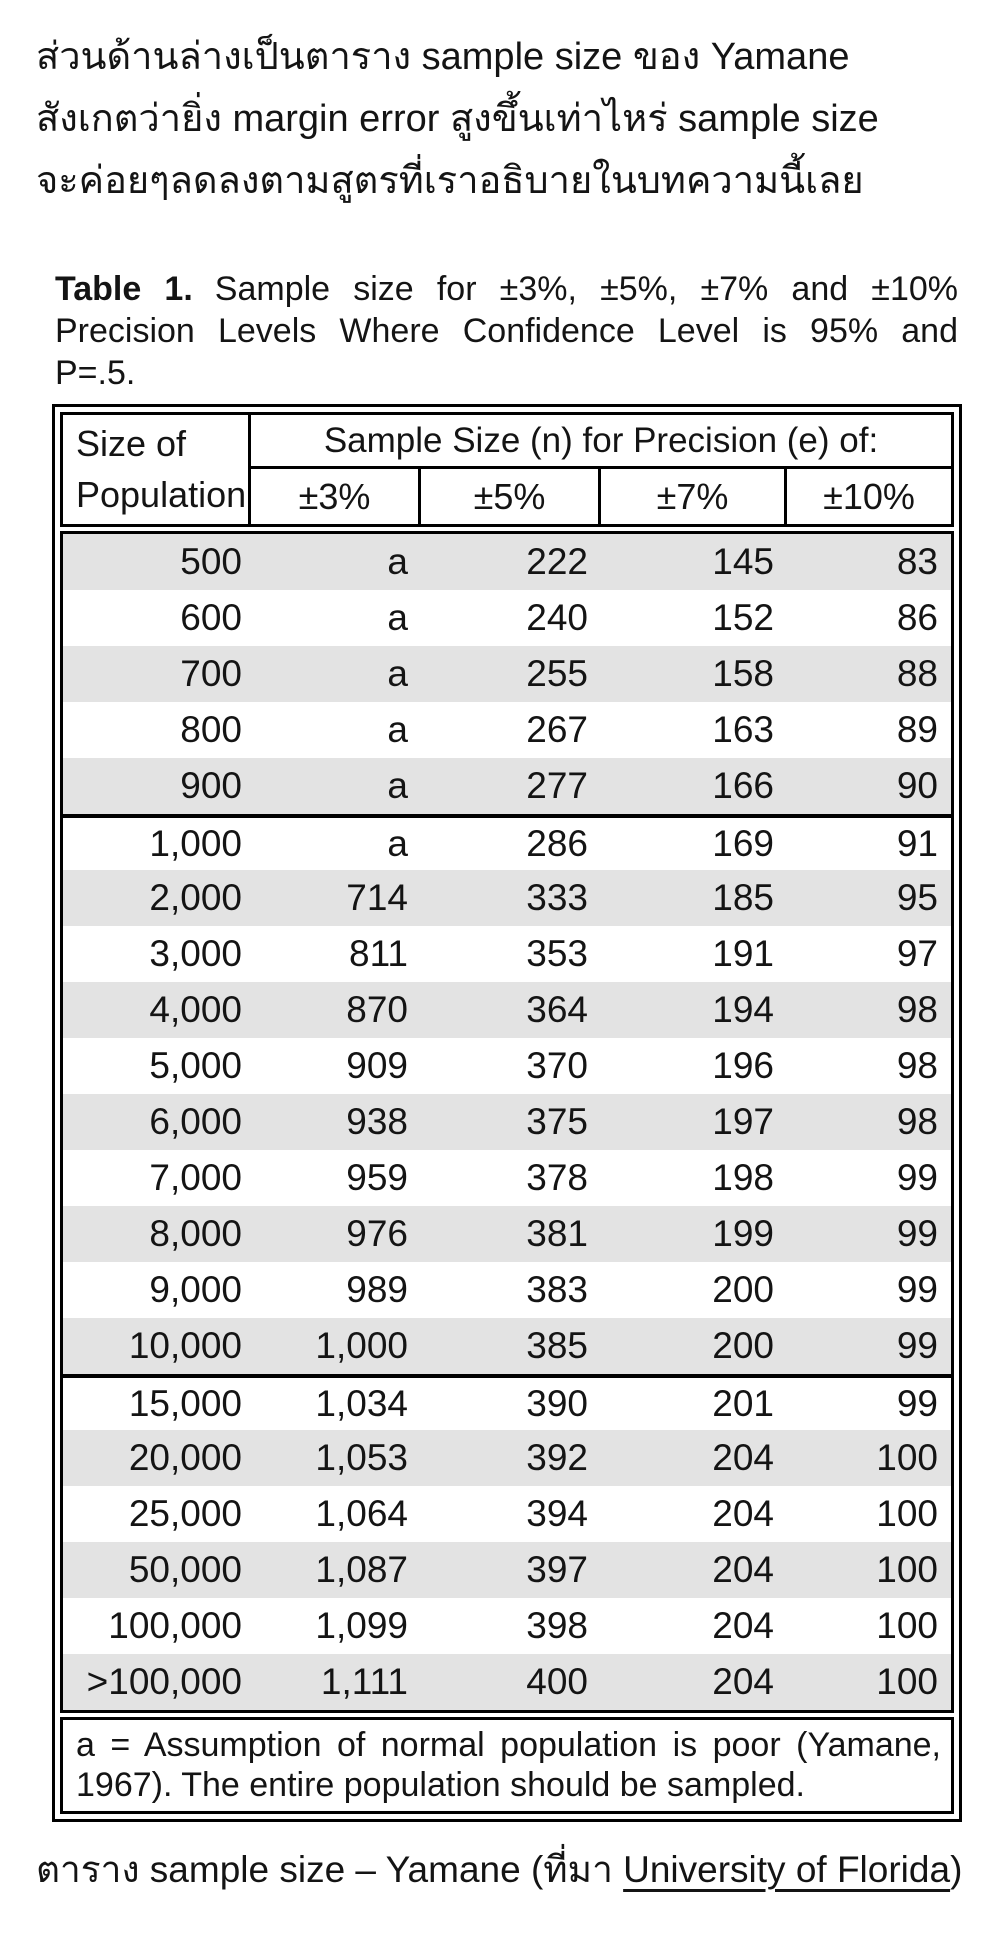 Image resolution: width=999 pixels, height=1945 pixels. I want to click on cell-7pct: 152, so click(743, 617).